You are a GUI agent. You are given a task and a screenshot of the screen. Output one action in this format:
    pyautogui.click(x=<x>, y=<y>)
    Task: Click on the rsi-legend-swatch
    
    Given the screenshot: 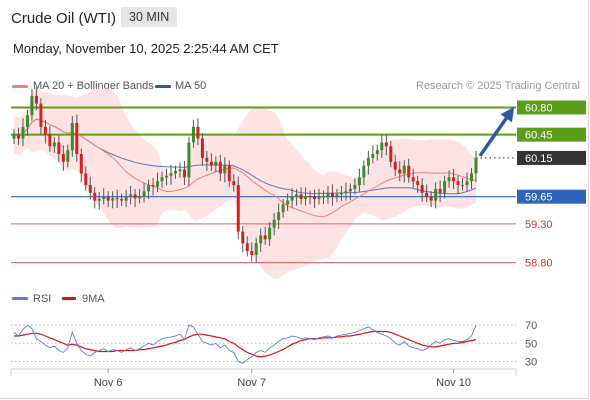 What is the action you would take?
    pyautogui.click(x=20, y=298)
    